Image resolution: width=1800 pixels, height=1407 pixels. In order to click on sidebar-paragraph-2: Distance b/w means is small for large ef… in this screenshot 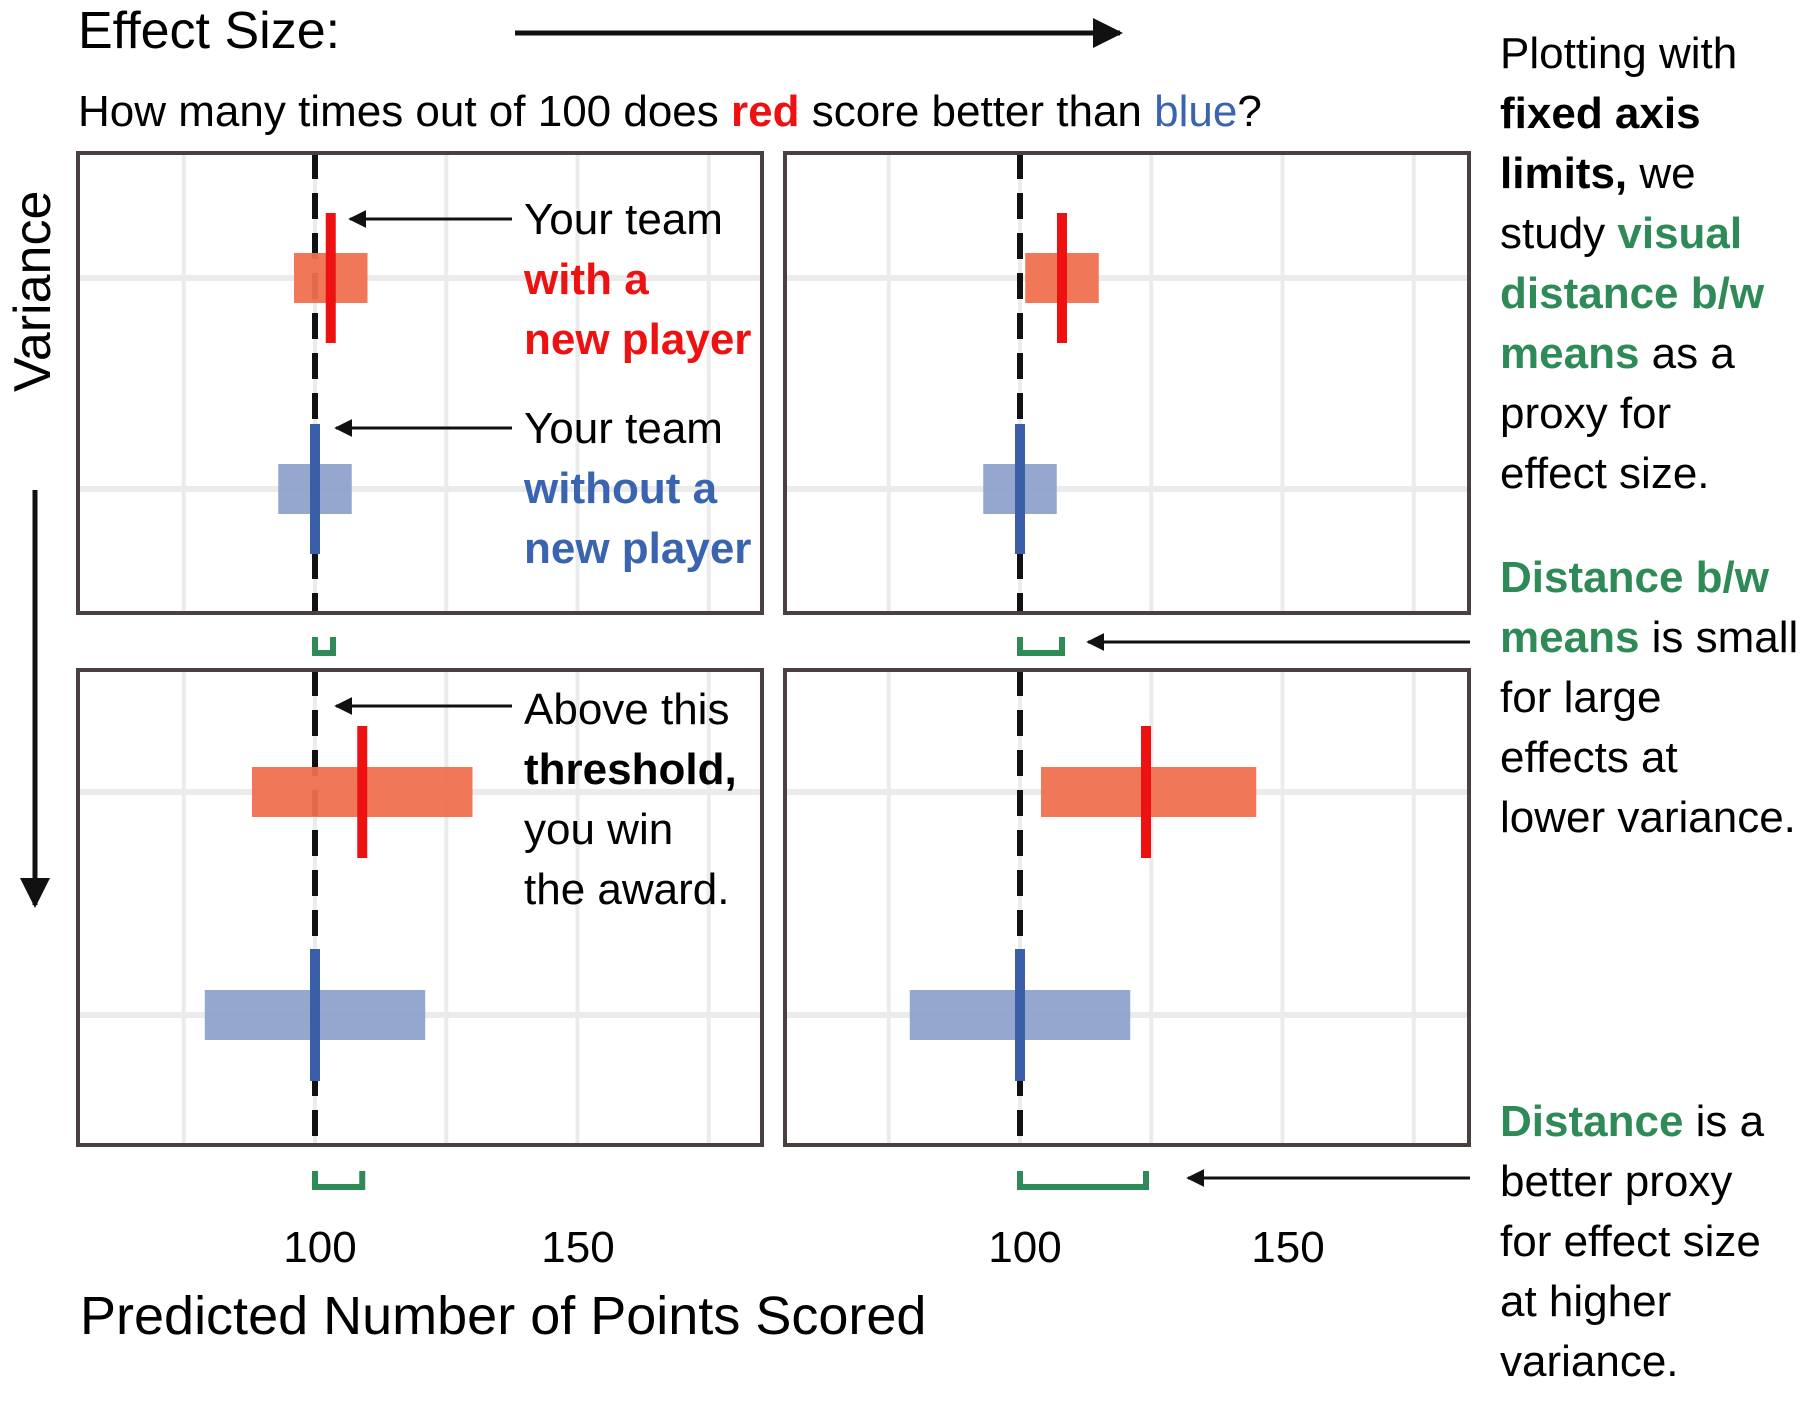, I will do `click(1649, 697)`.